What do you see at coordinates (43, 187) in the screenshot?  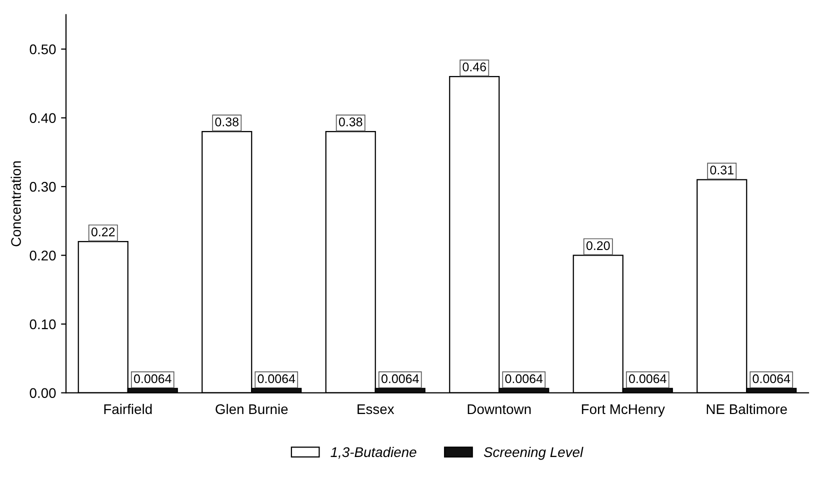 I see `y-tick-label: 0.30` at bounding box center [43, 187].